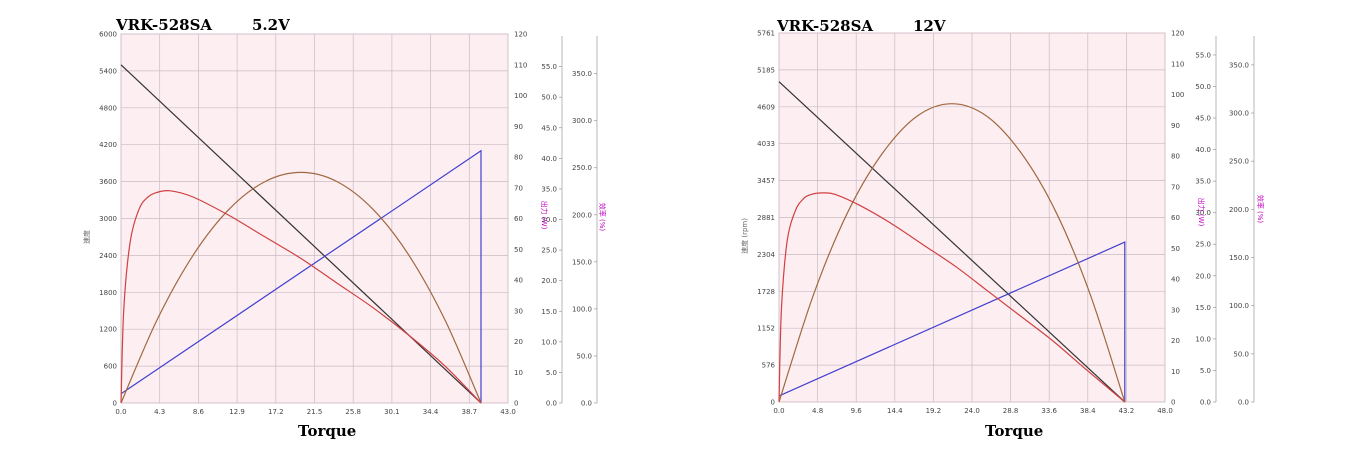  Describe the element at coordinates (824, 26) in the screenshot. I see `chart2-title: VRK-528SA` at that location.